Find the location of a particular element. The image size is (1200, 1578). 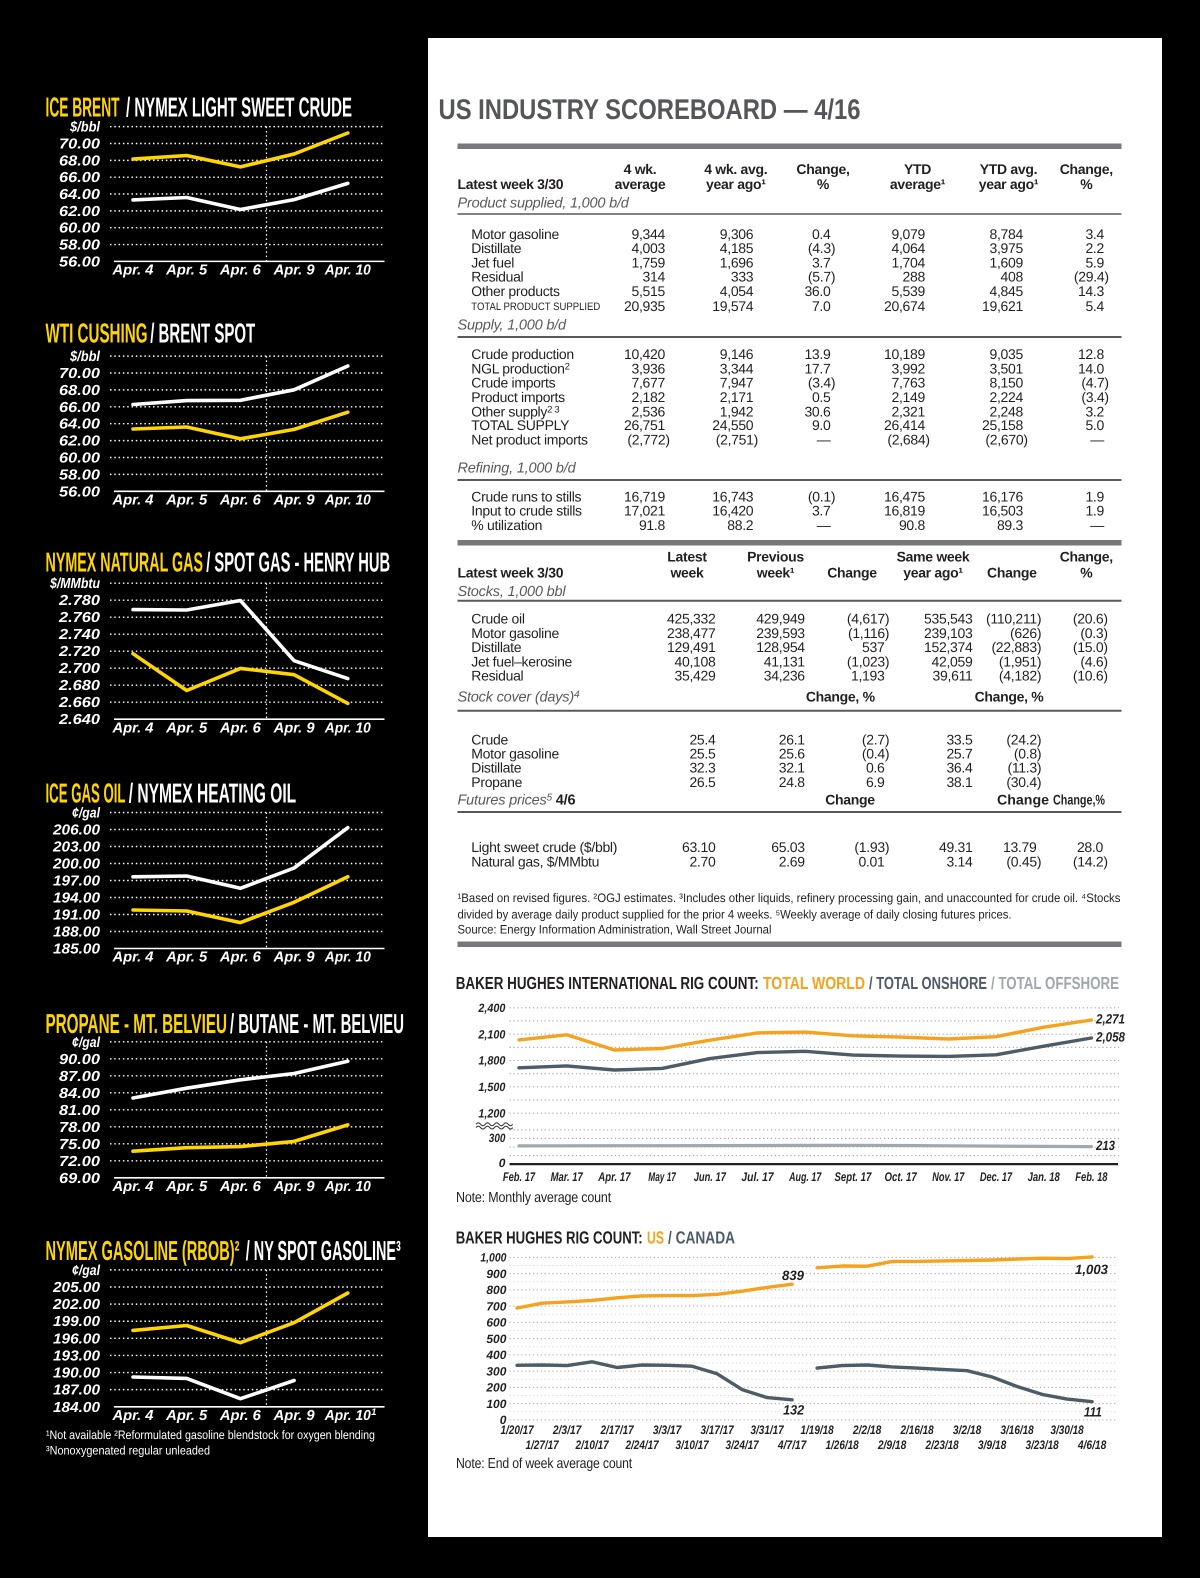

svg-text: 2,248 is located at coordinates (1006, 411).